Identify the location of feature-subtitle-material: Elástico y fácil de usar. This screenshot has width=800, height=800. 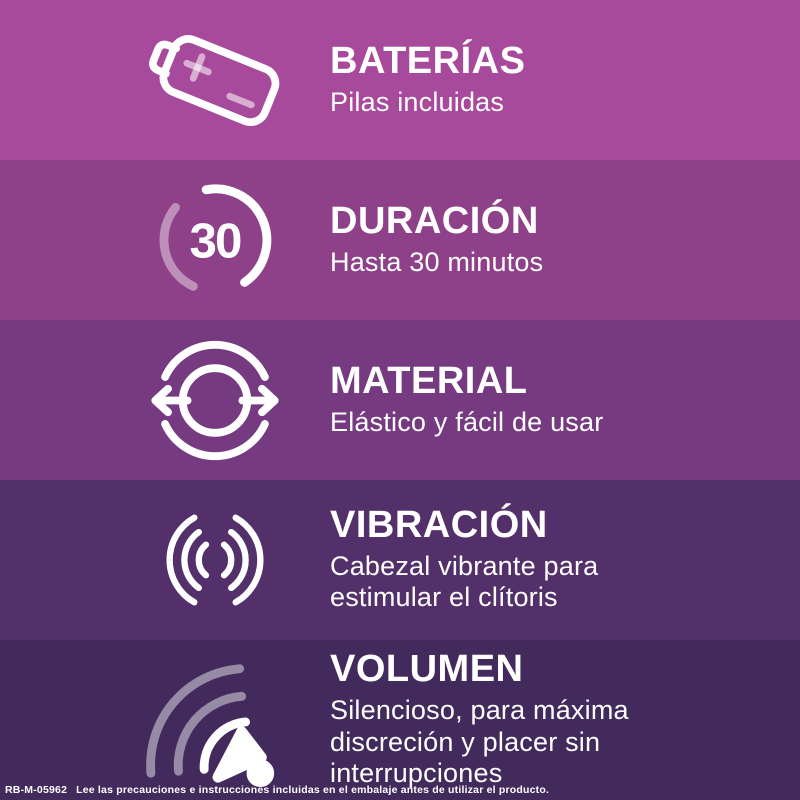
(467, 421).